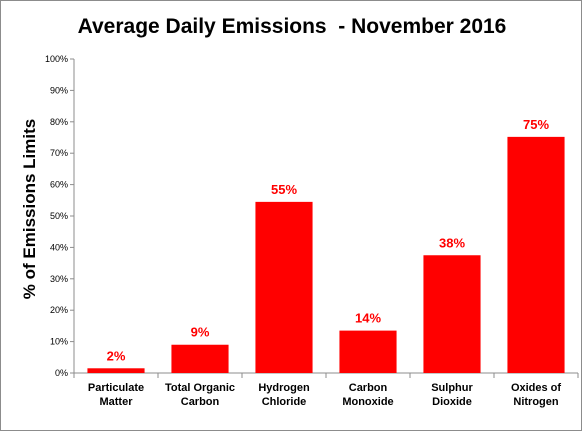 Image resolution: width=582 pixels, height=431 pixels. Describe the element at coordinates (536, 402) in the screenshot. I see `category-label: Nitrogen` at that location.